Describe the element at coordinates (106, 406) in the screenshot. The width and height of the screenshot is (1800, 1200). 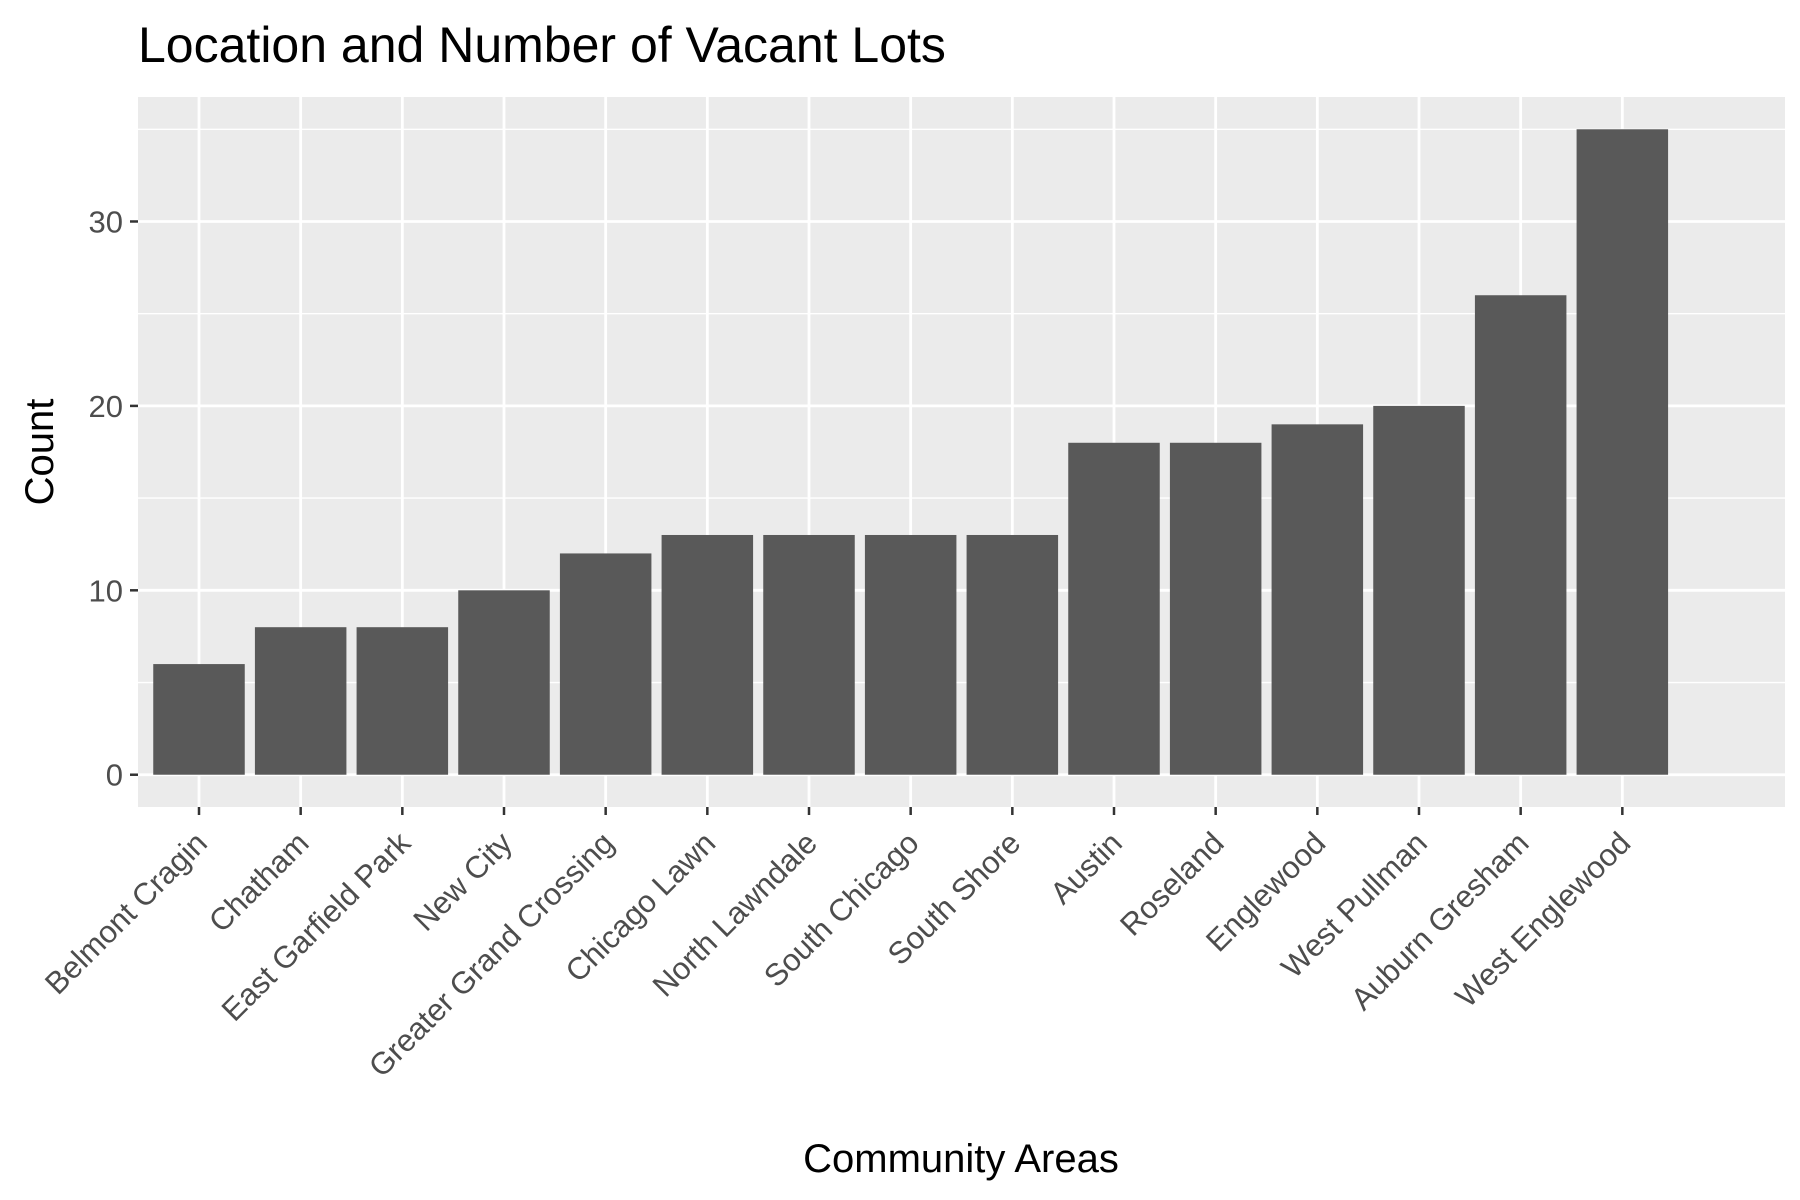
I see `y-tick-label: 20` at that location.